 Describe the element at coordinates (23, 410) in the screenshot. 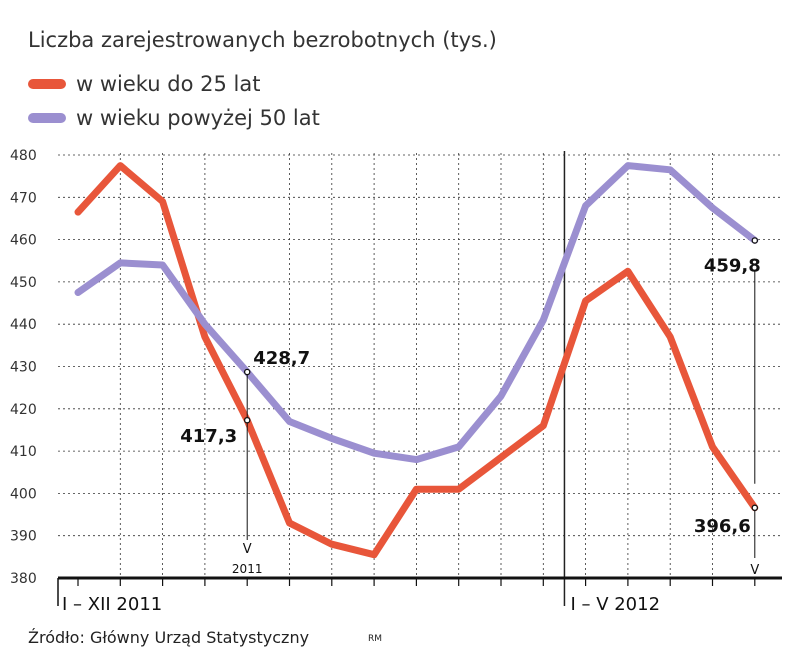

I see `y-tick-label: 420` at that location.